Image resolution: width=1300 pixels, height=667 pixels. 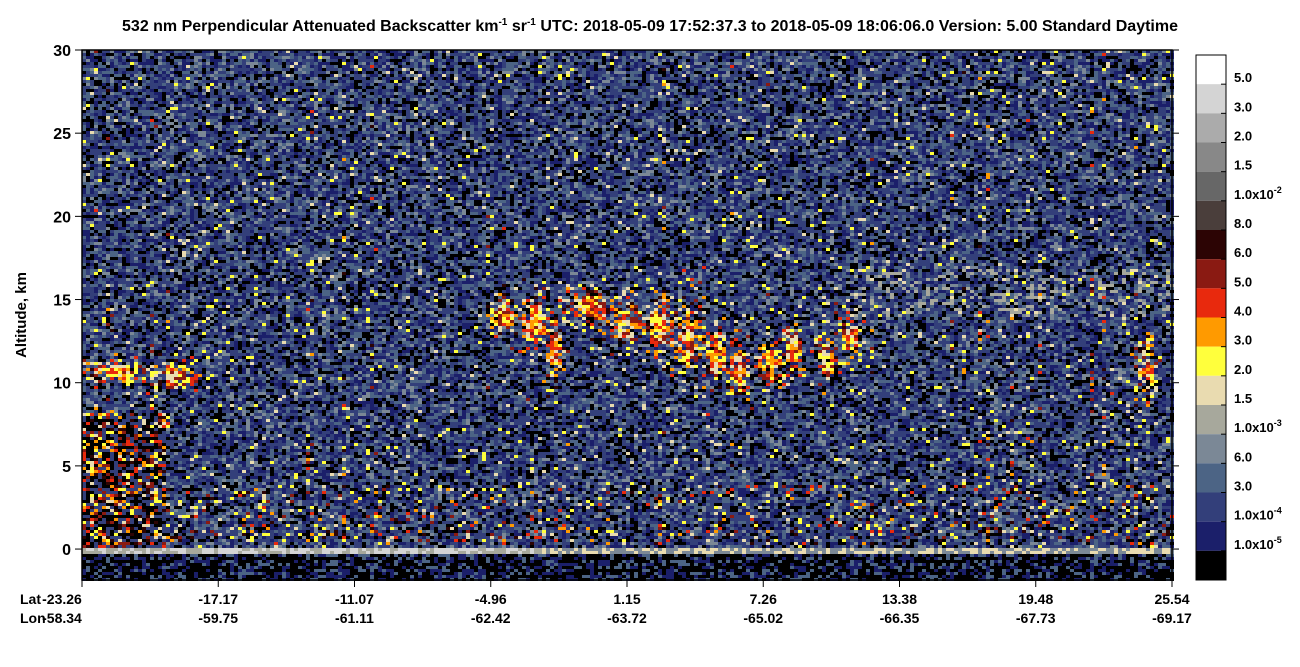 What do you see at coordinates (218, 618) in the screenshot?
I see `lon-tick-label: -59.75` at bounding box center [218, 618].